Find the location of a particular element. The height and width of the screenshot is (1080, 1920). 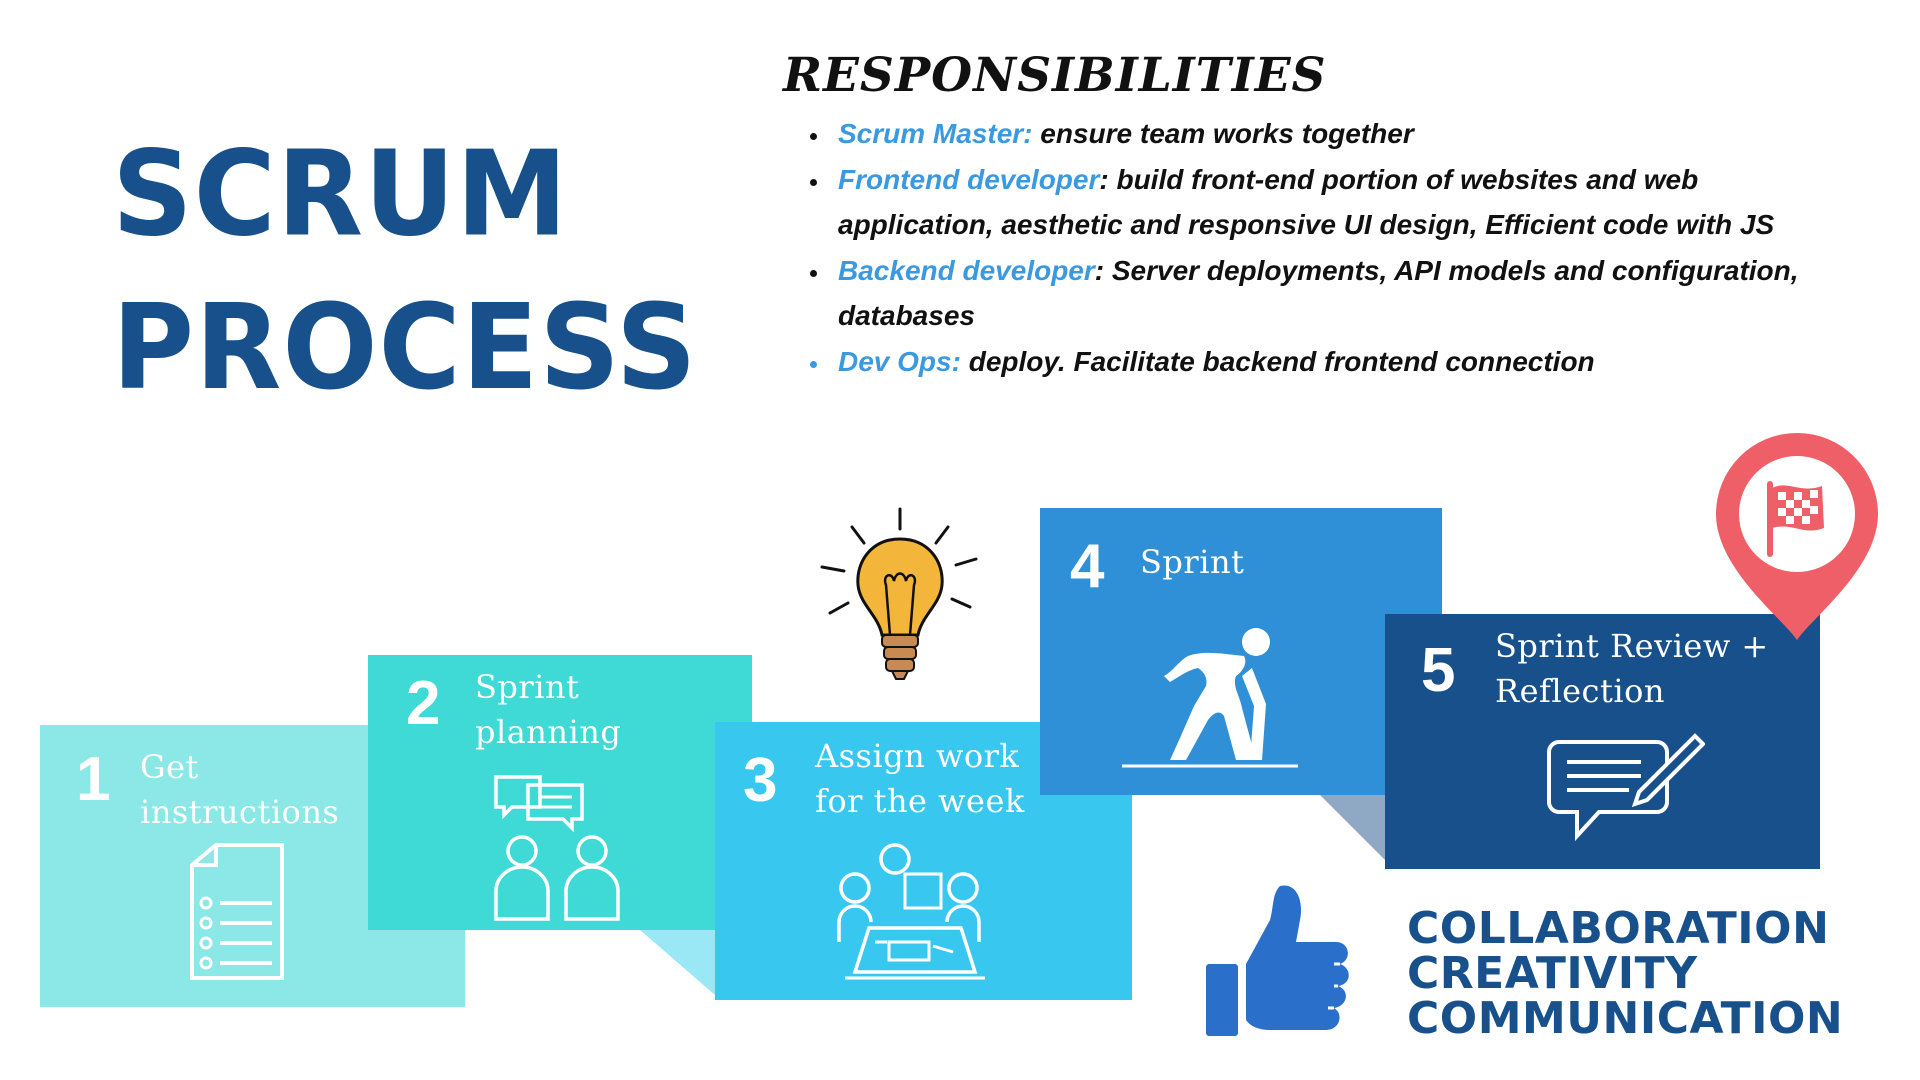

step-label-line: planning is located at coordinates (548, 732).